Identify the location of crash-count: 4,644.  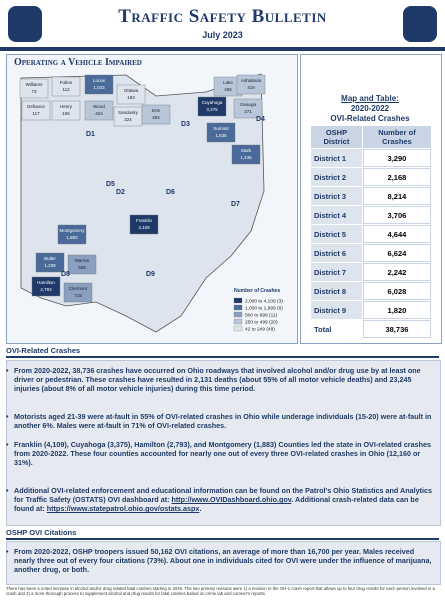
(396, 234).